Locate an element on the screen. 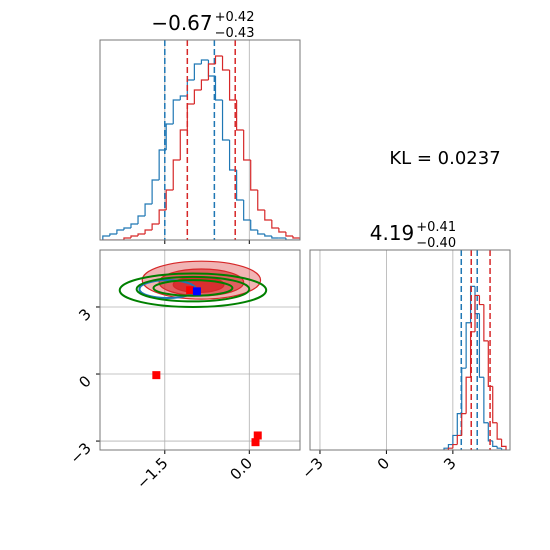 The height and width of the screenshot is (550, 550). x-tick-label: 3 is located at coordinates (449, 463).